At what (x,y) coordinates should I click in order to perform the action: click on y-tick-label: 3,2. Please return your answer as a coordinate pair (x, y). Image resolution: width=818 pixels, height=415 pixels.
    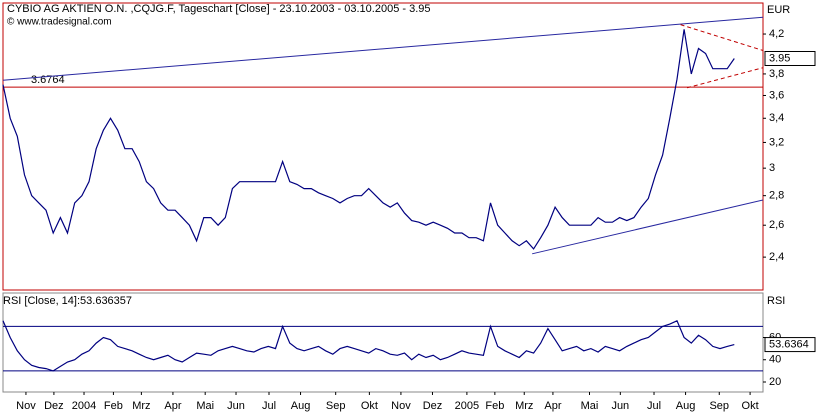
    Looking at the image, I should click on (776, 142).